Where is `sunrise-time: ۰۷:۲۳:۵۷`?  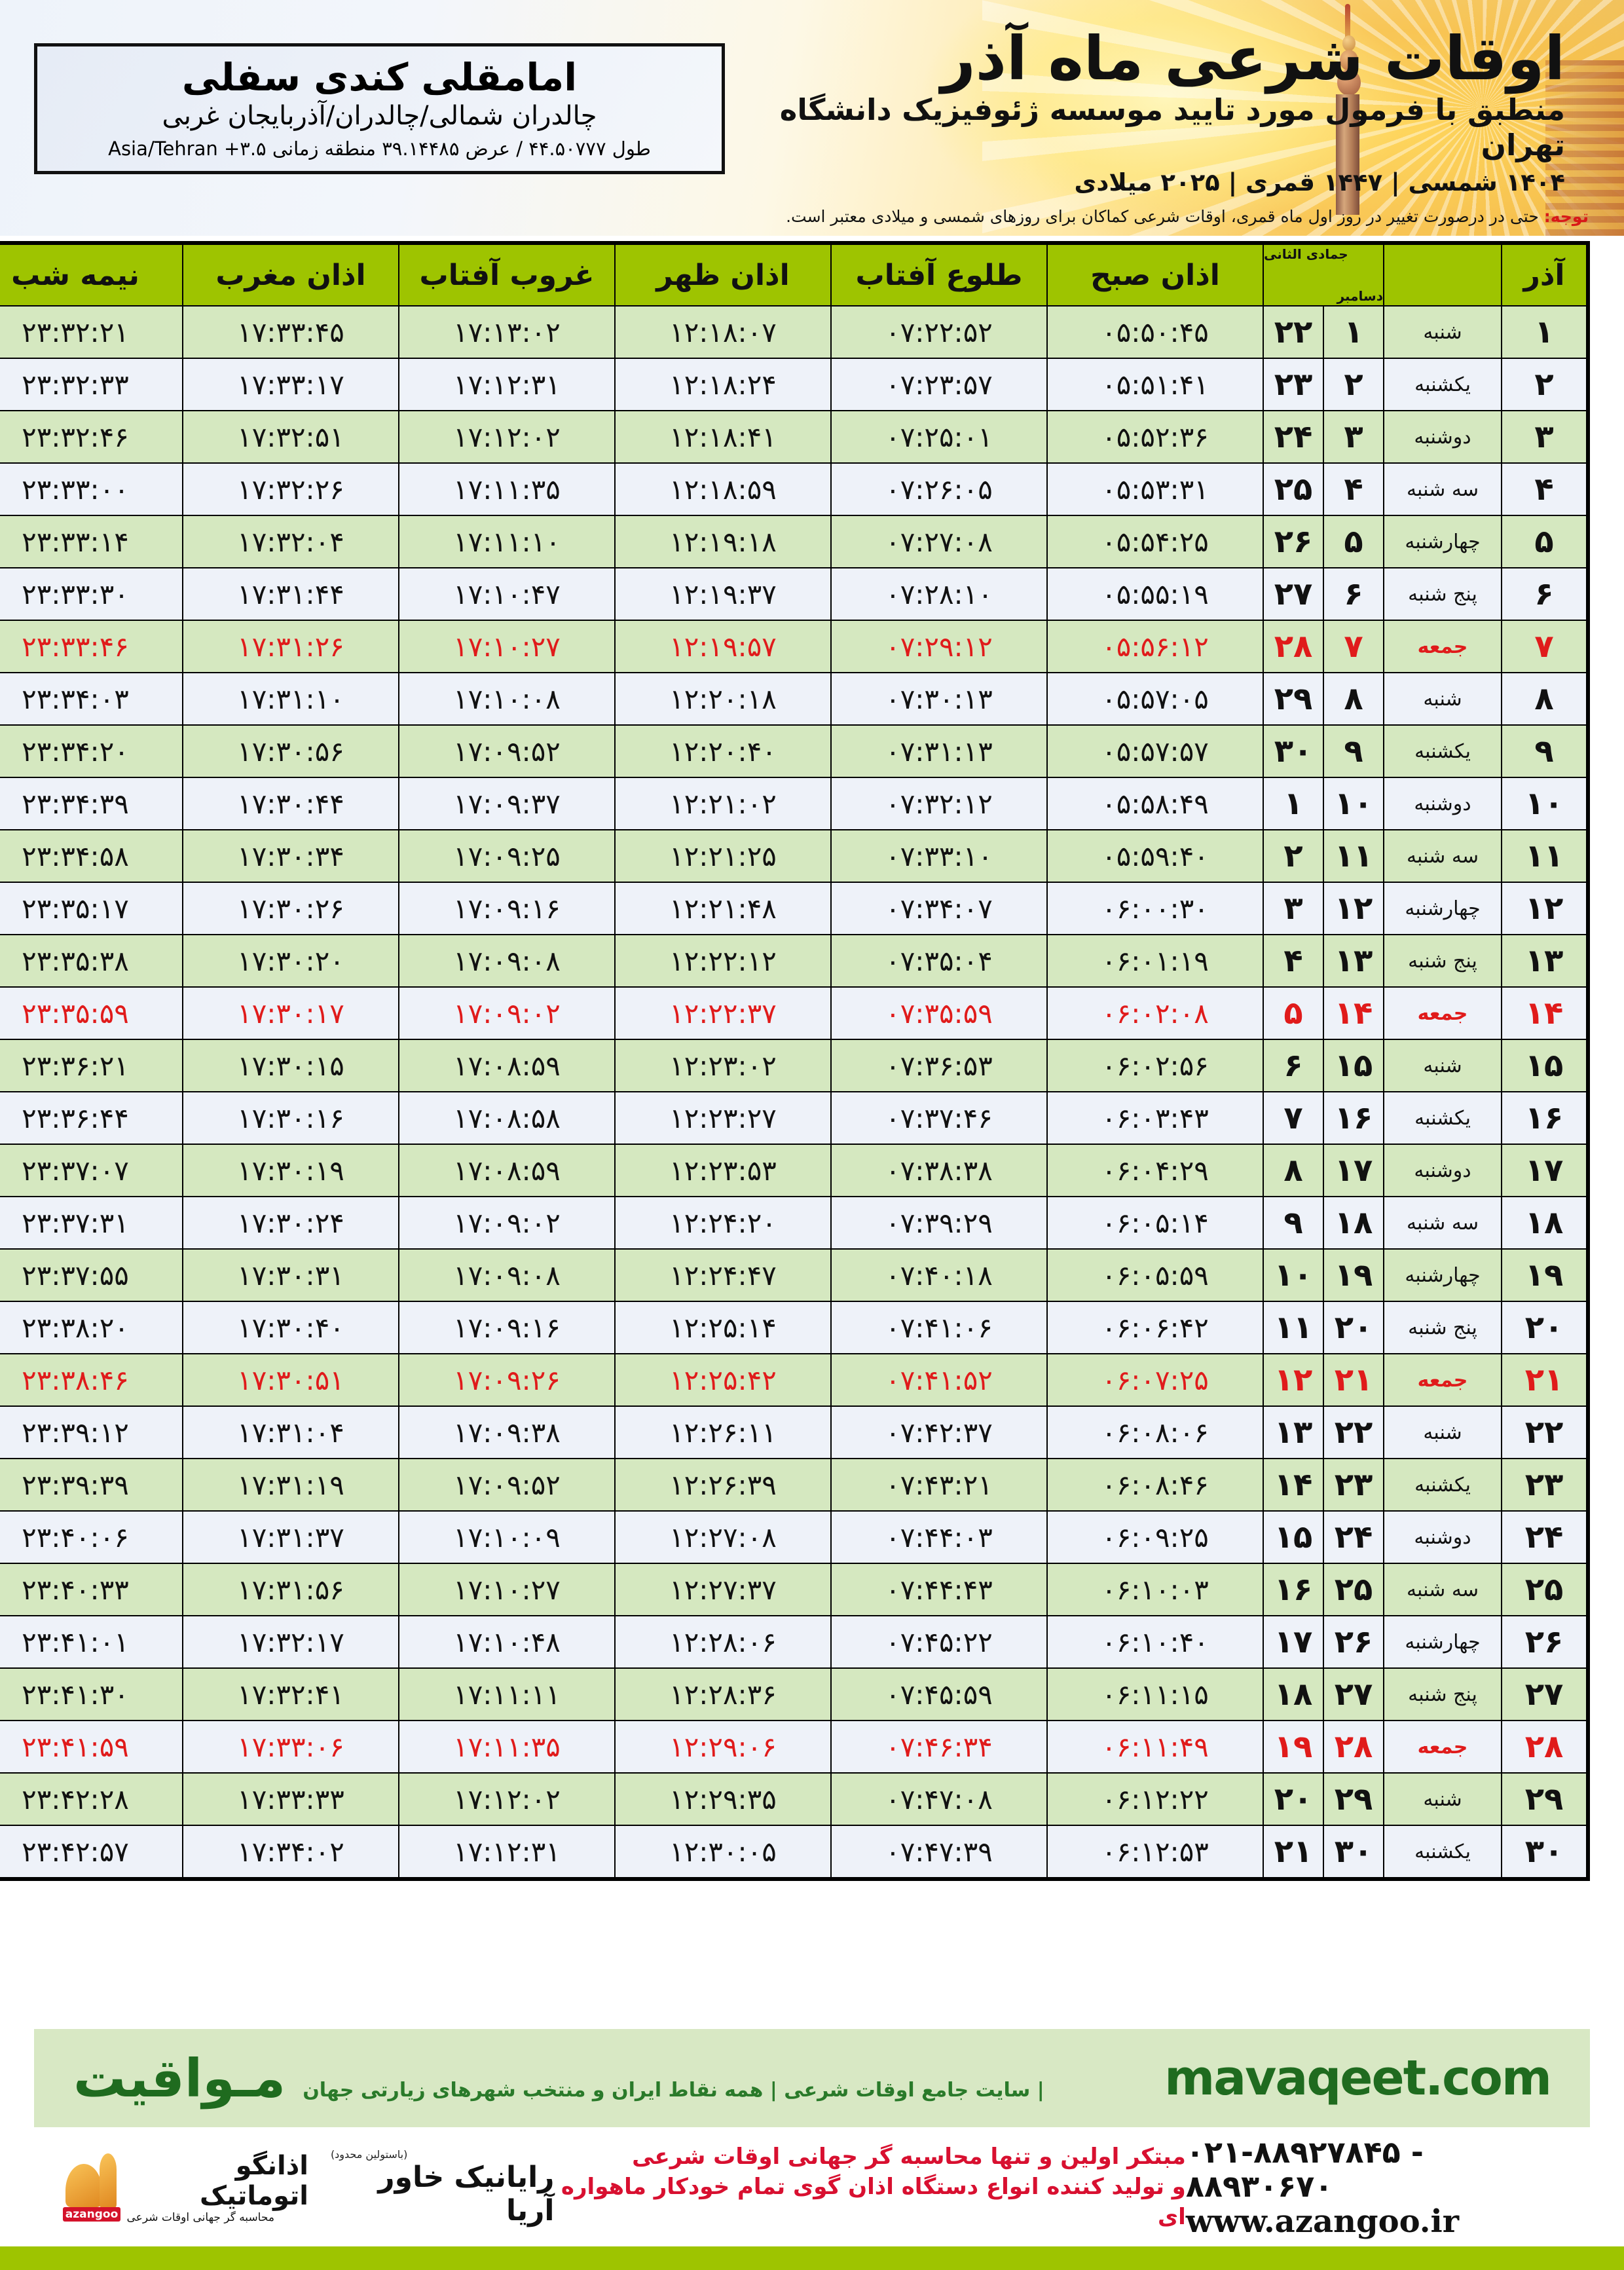 sunrise-time: ۰۷:۲۳:۵۷ is located at coordinates (939, 384).